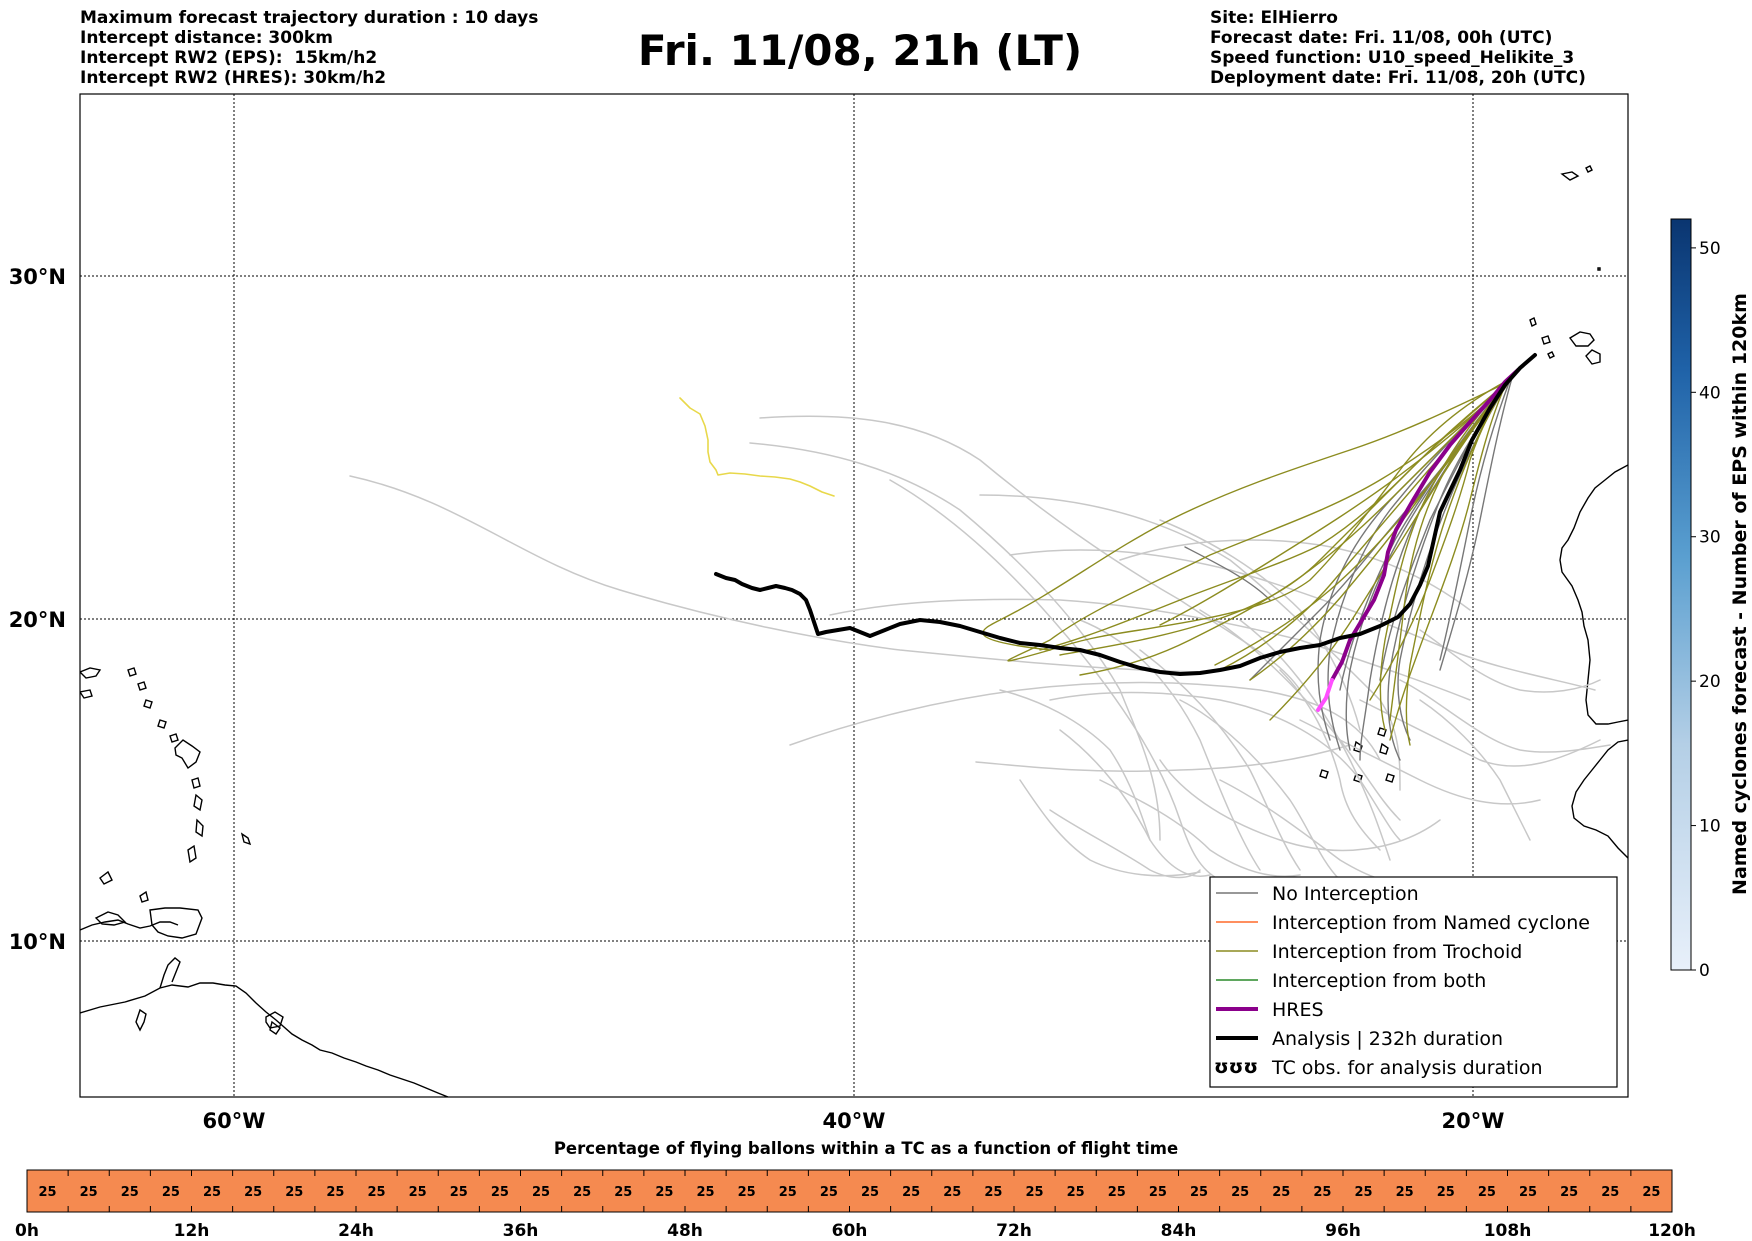 This screenshot has width=1752, height=1241. I want to click on lon-label-40w: 40°W, so click(854, 1121).